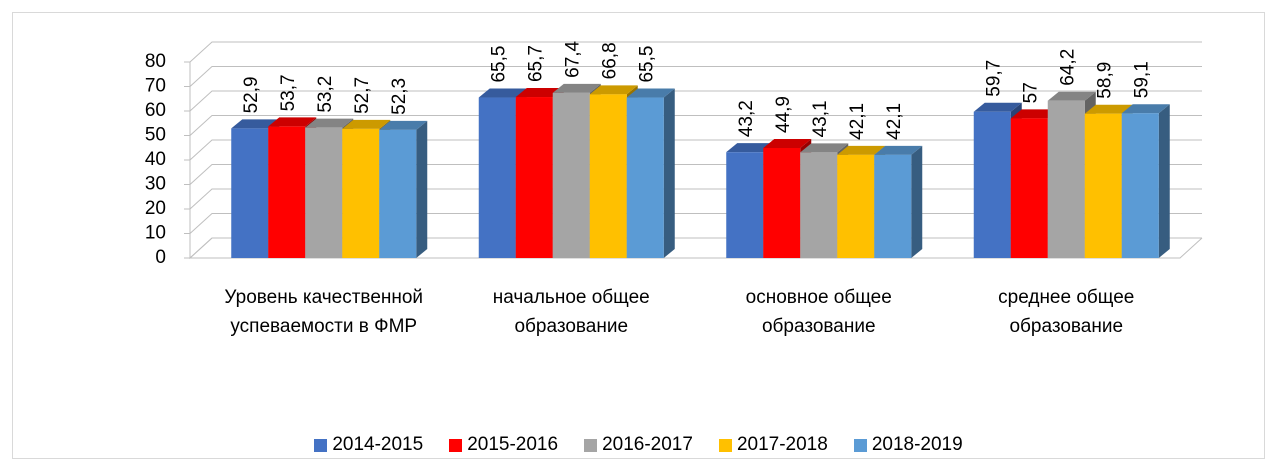 The width and height of the screenshot is (1277, 471). I want to click on y-tick-label: 0, so click(160, 257).